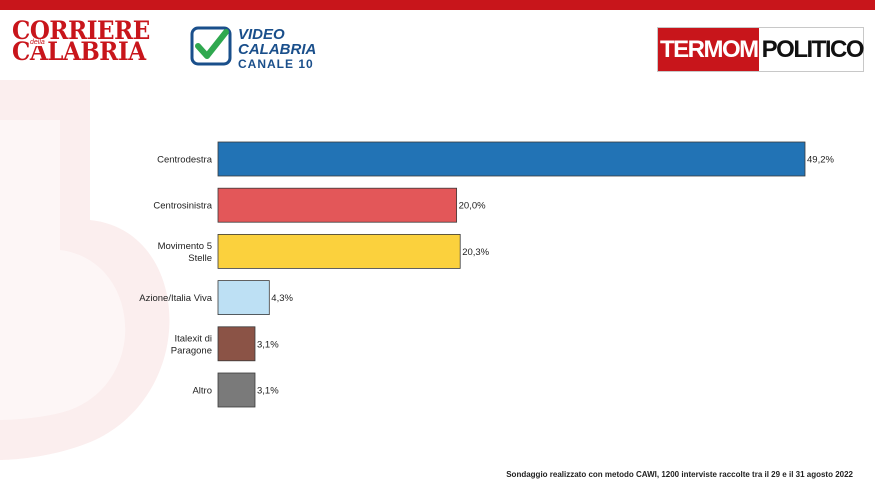 The height and width of the screenshot is (484, 875). What do you see at coordinates (202, 391) in the screenshot?
I see `category-label-5: Altro` at bounding box center [202, 391].